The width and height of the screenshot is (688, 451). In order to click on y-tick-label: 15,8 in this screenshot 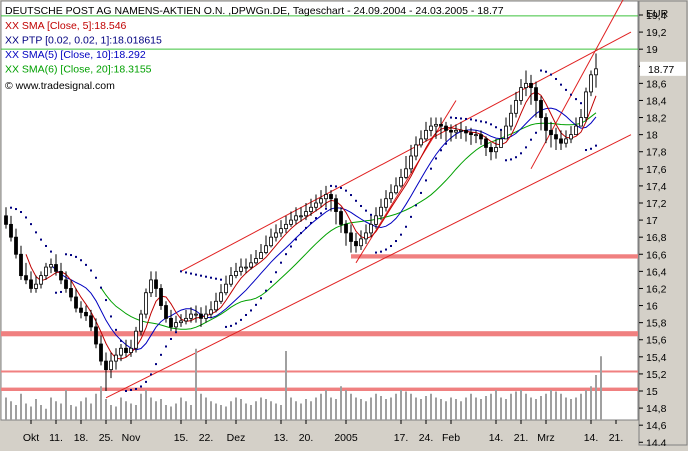, I will do `click(656, 324)`.